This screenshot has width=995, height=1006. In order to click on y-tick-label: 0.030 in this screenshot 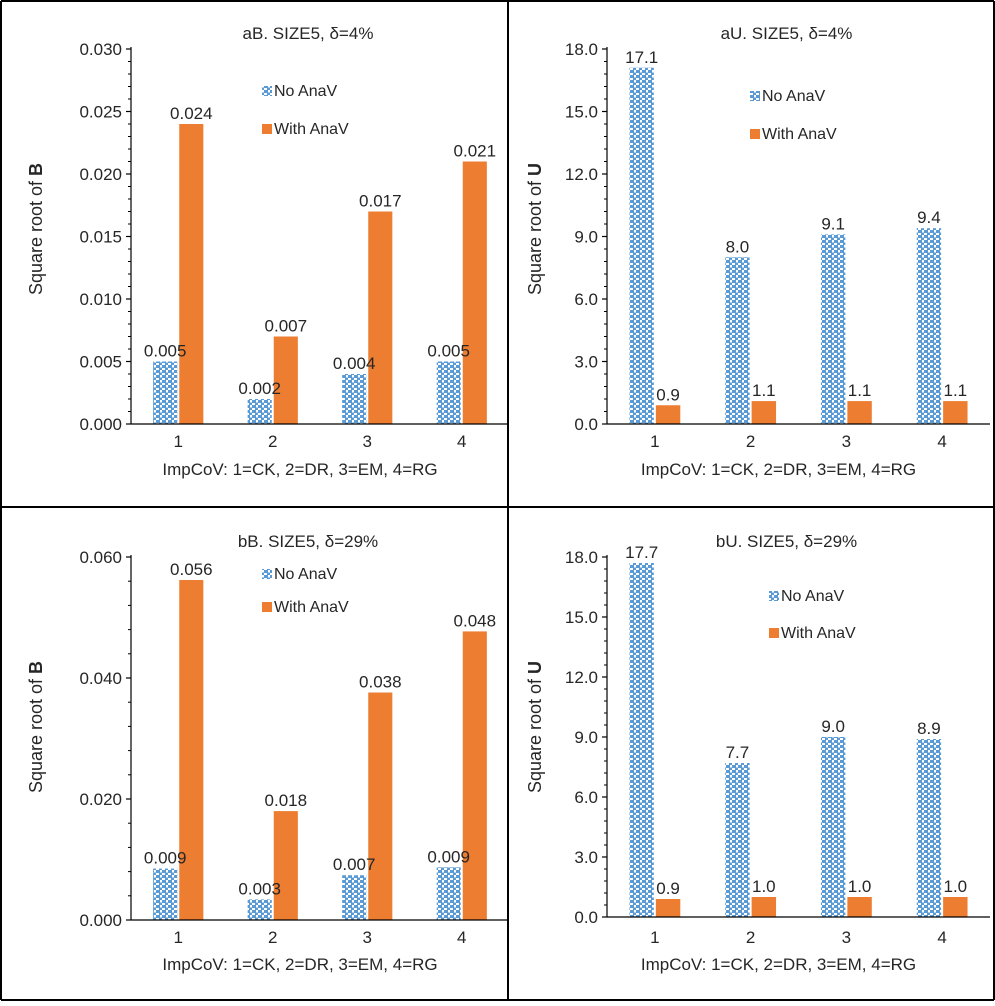, I will do `click(100, 49)`.